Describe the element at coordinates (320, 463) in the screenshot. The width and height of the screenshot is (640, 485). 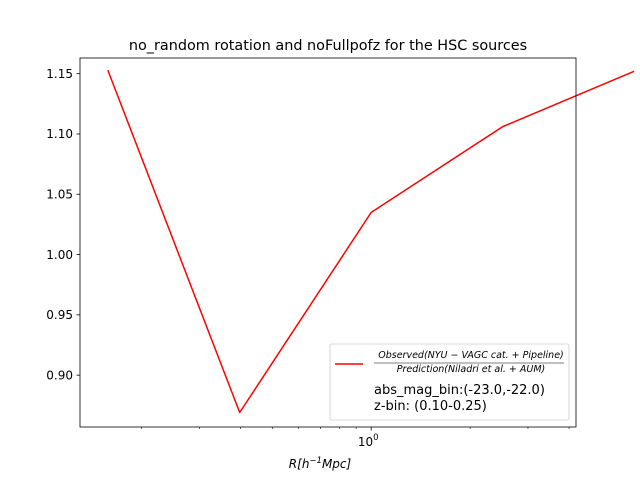
I see `x-axis-label: R[h−1Mpc]` at that location.